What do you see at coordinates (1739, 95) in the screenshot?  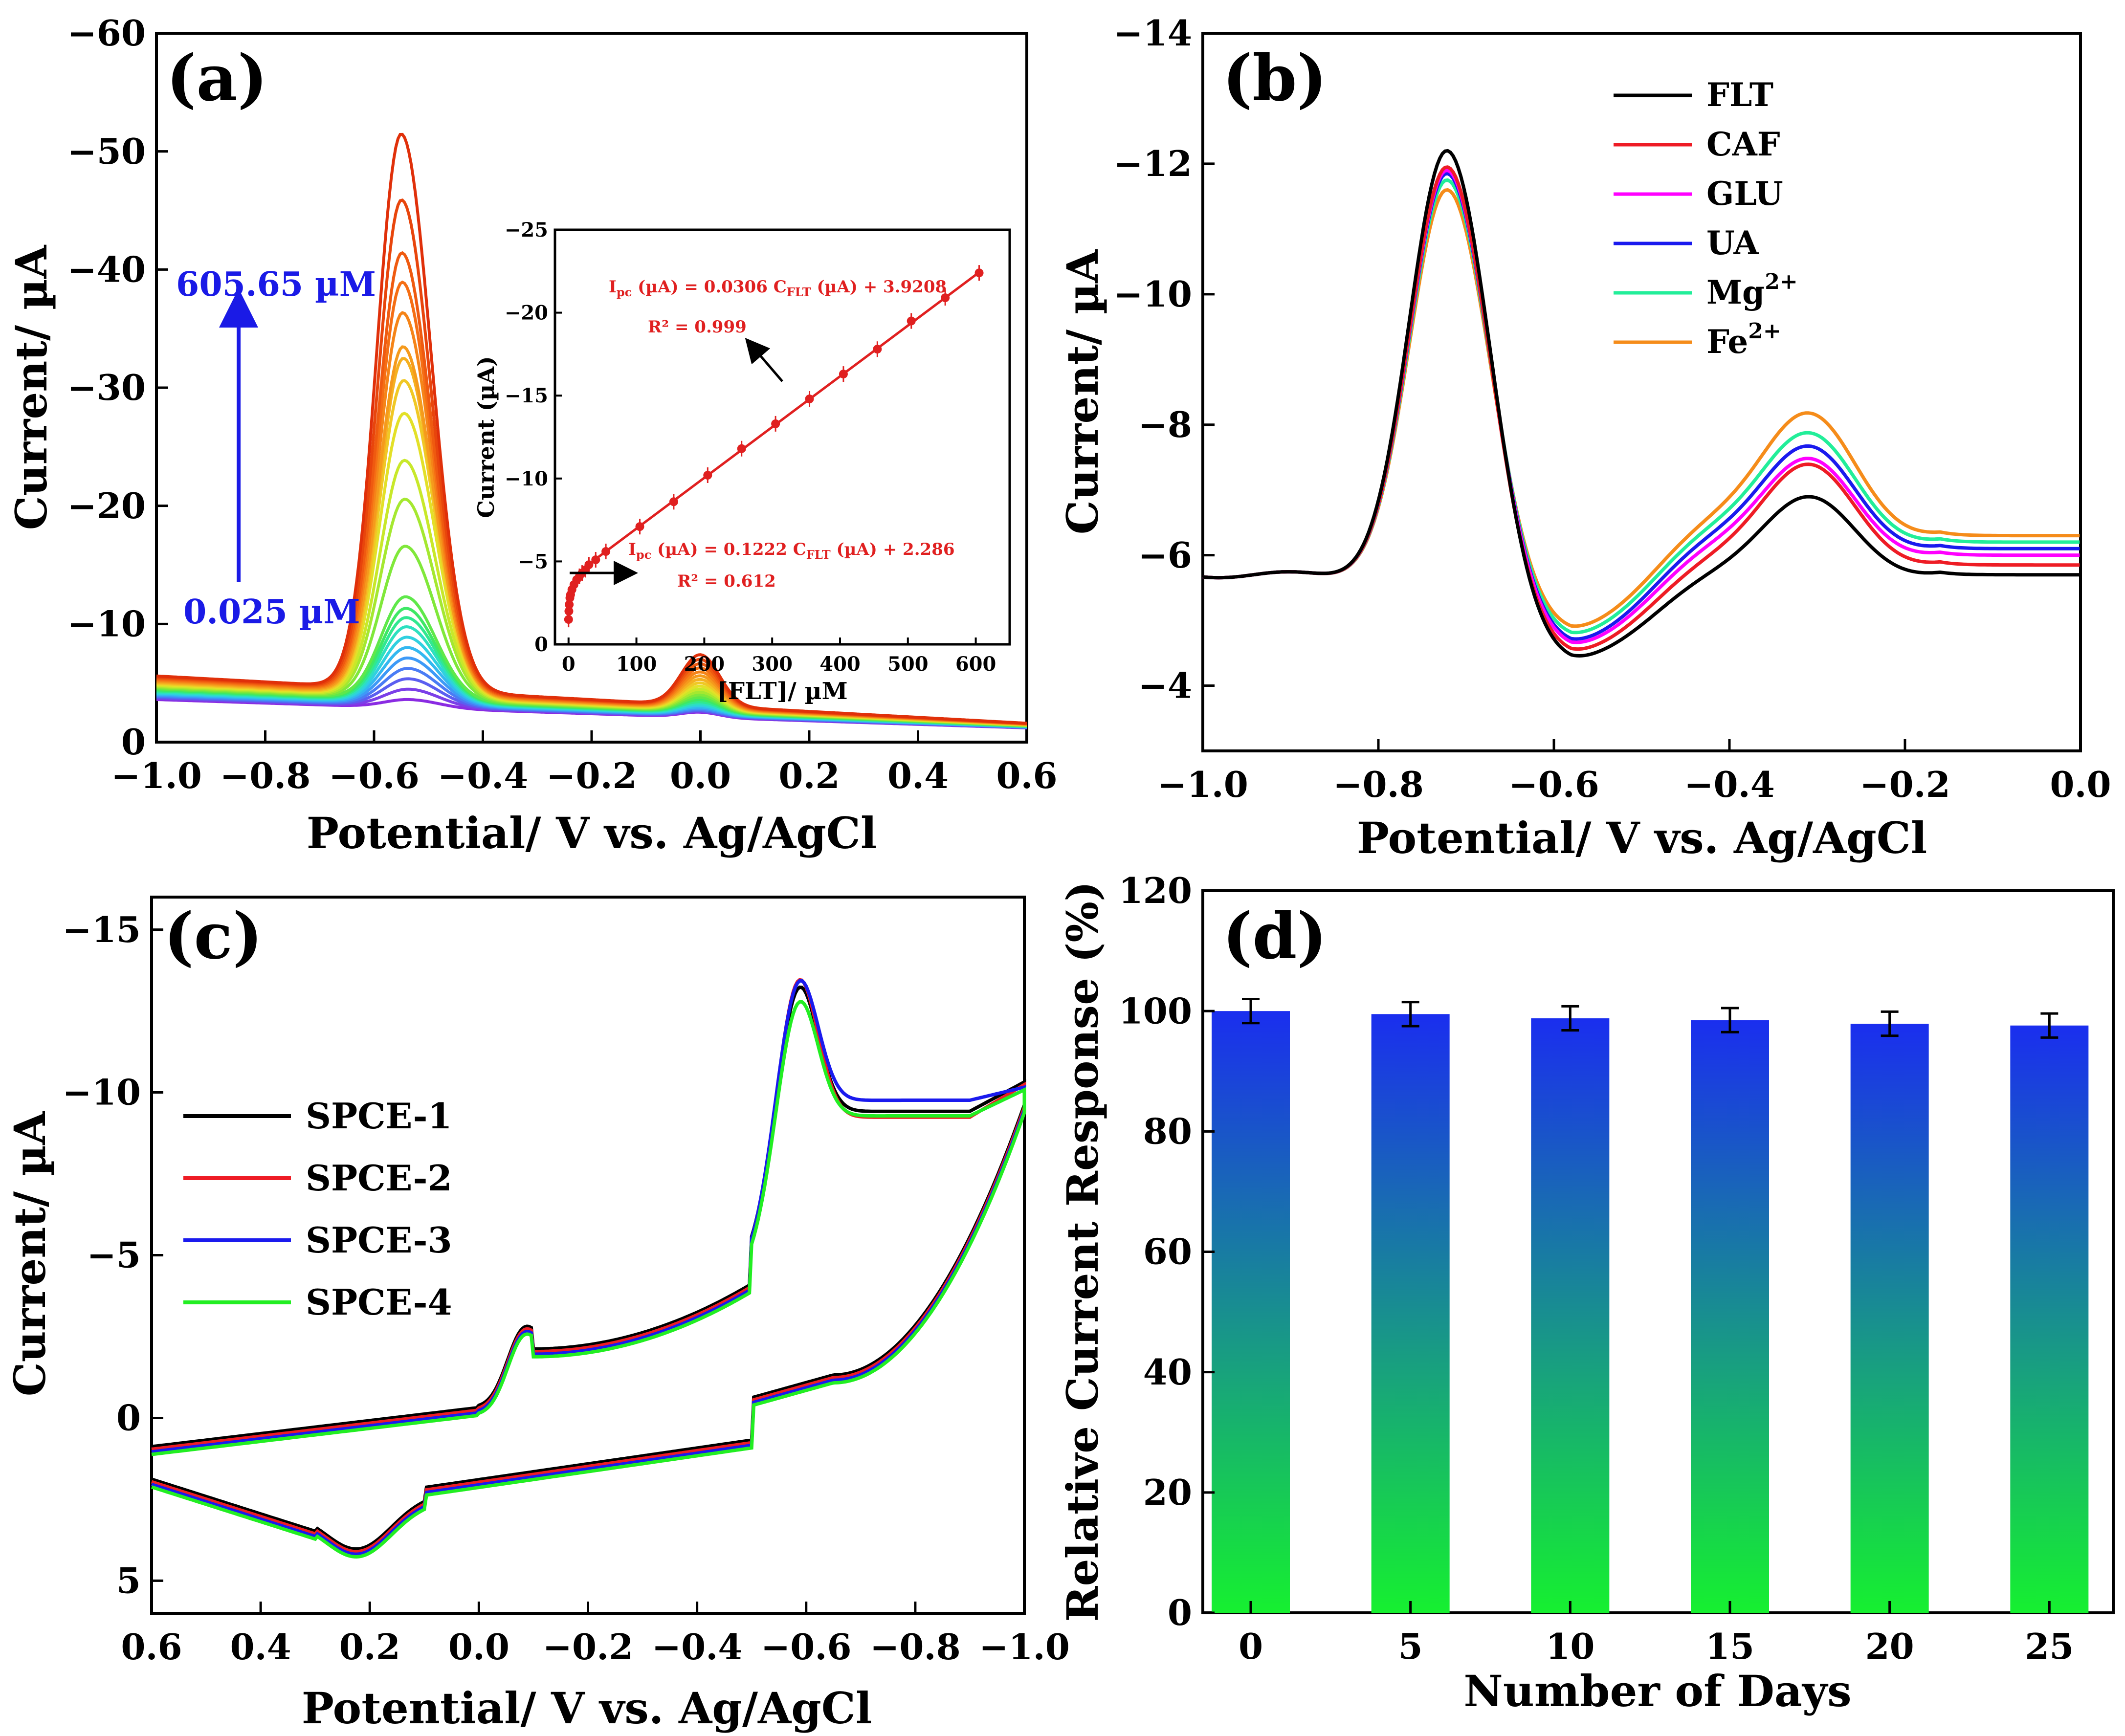 I see `panel-b-legend-label: FLT` at bounding box center [1739, 95].